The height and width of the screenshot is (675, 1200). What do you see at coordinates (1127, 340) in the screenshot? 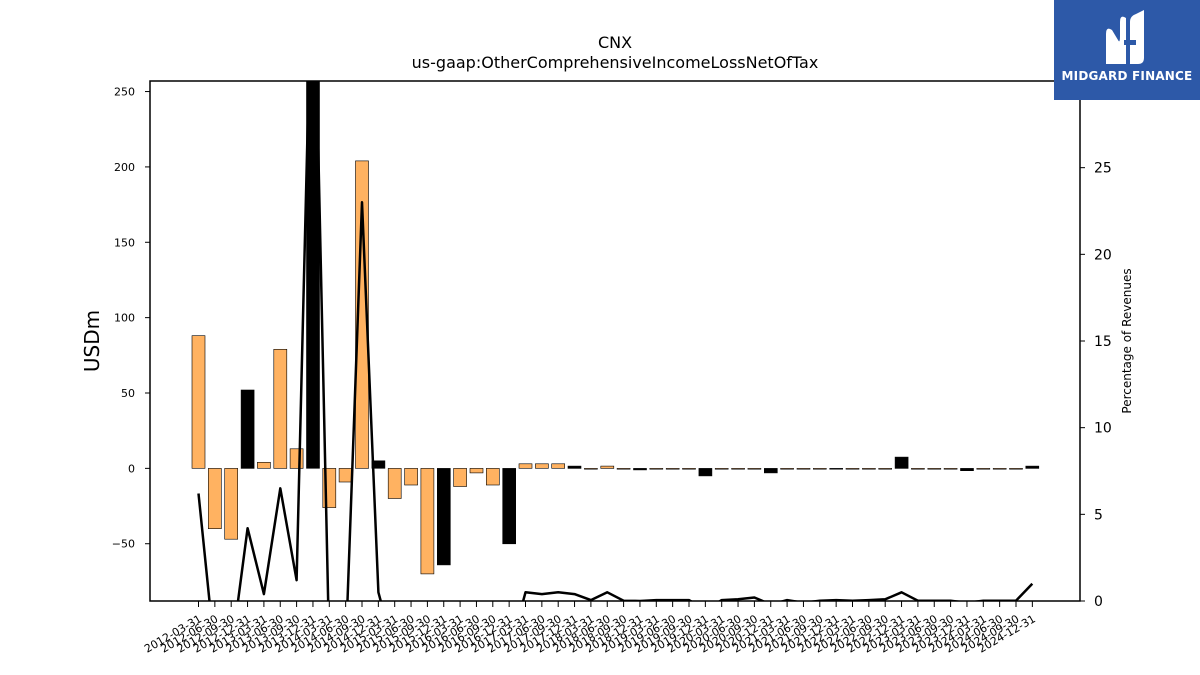
I see `y2-axis-label: Percentage of Revenues` at bounding box center [1127, 340].